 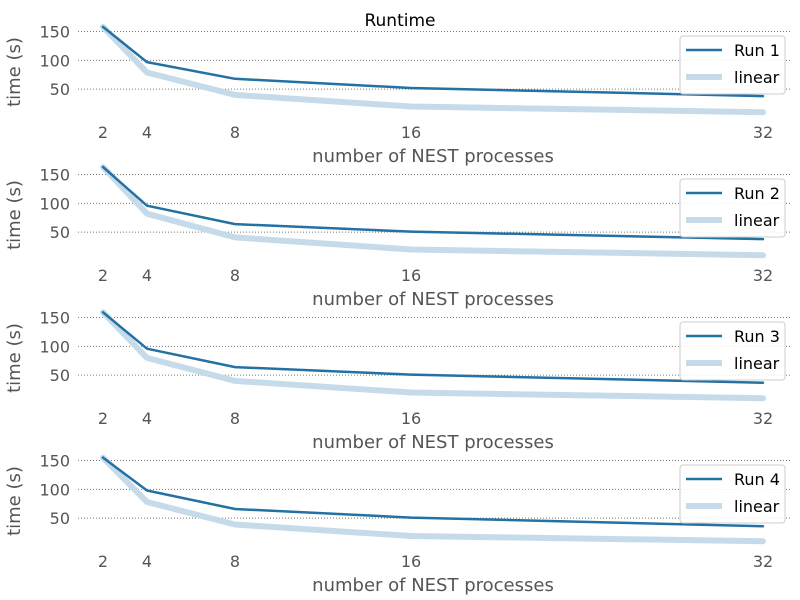 I want to click on chart-title: Runtime, so click(x=399, y=21).